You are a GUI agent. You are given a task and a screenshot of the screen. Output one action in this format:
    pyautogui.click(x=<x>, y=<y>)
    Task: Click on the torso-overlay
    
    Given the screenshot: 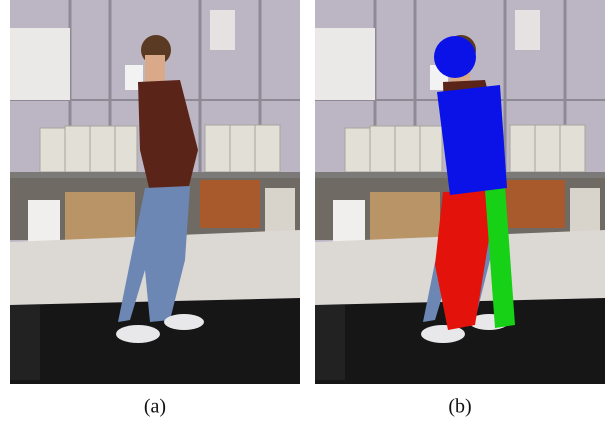 What is the action you would take?
    pyautogui.click(x=472, y=140)
    